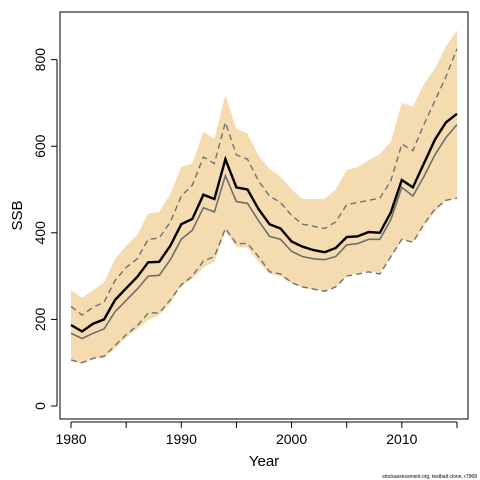  I want to click on x-tick-label: 1990, so click(181, 439).